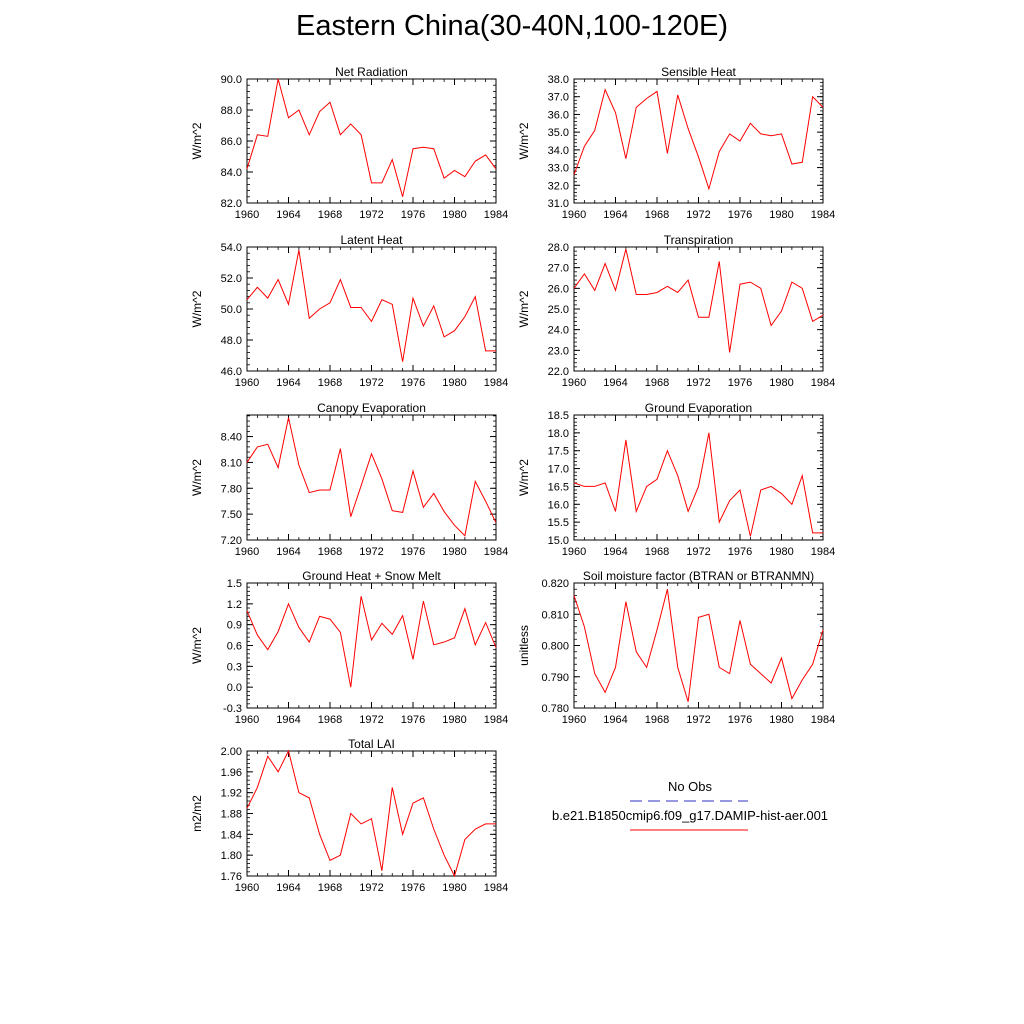 The height and width of the screenshot is (1024, 1024). What do you see at coordinates (555, 647) in the screenshot?
I see `y-tick-label: 0.800` at bounding box center [555, 647].